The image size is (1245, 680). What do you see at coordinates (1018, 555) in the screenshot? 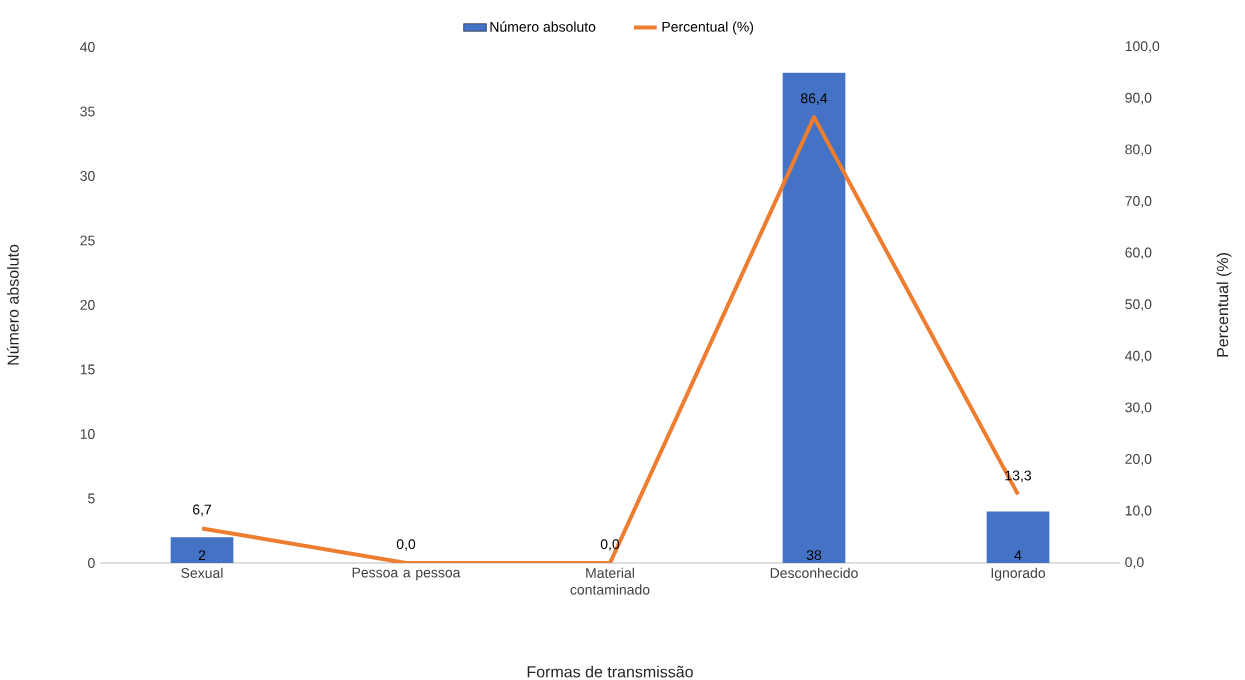
I see `data-label: 4` at bounding box center [1018, 555].